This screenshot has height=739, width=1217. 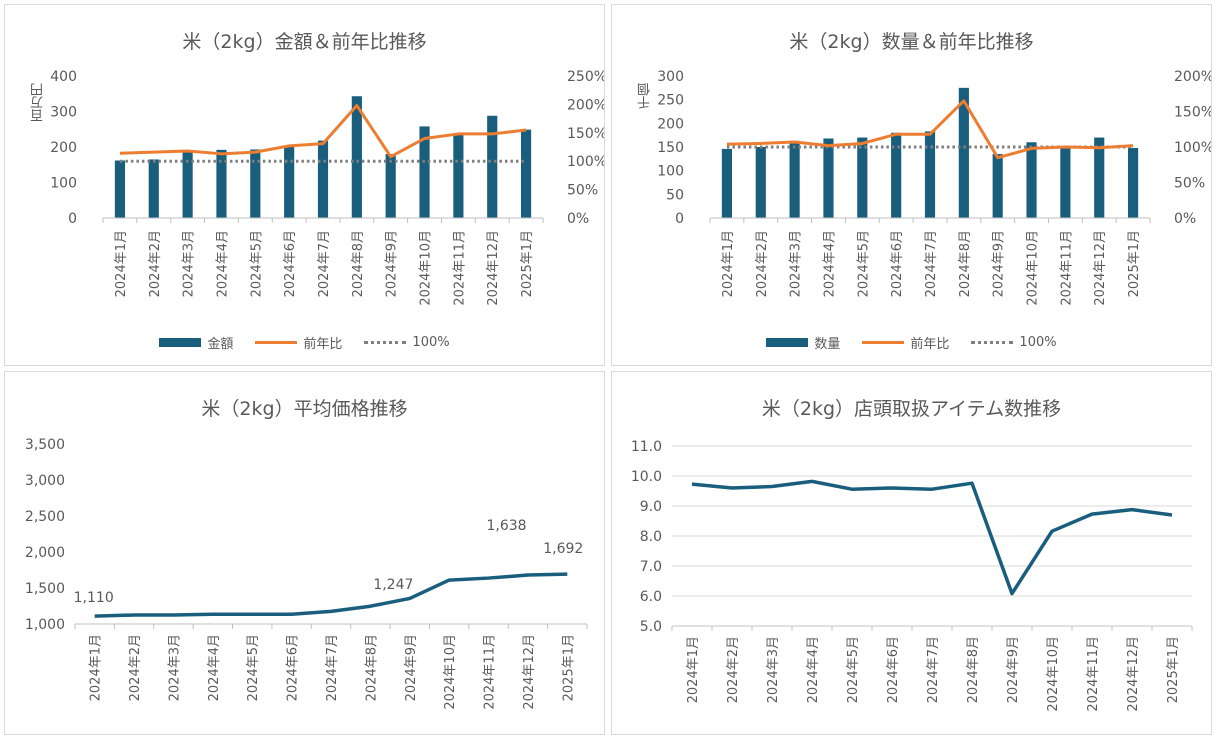 What do you see at coordinates (651, 627) in the screenshot?
I see `y-tick-label: 5.0` at bounding box center [651, 627].